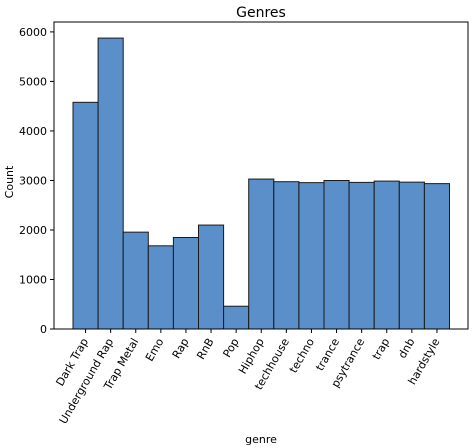 Image resolution: width=474 pixels, height=448 pixels. I want to click on x-tick-label-emo: Emo, so click(155, 350).